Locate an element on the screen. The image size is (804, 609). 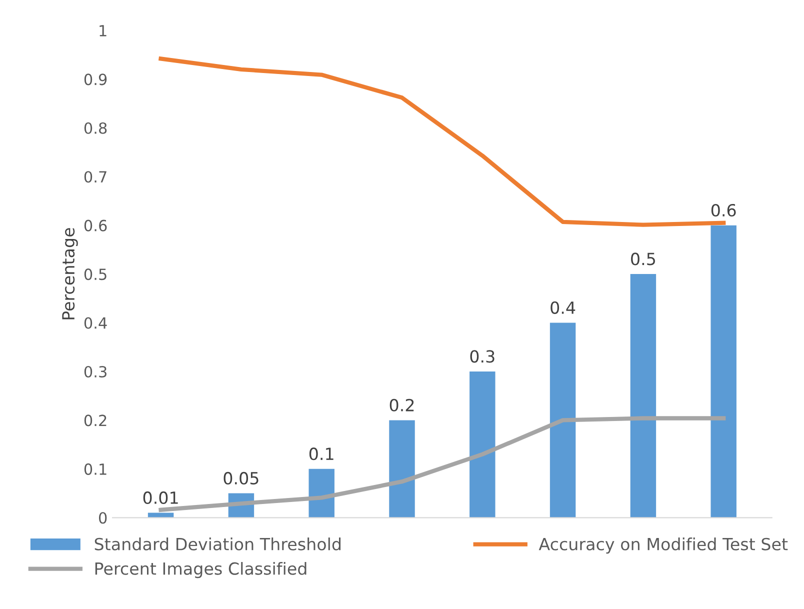
data-label: 0.2 is located at coordinates (402, 405).